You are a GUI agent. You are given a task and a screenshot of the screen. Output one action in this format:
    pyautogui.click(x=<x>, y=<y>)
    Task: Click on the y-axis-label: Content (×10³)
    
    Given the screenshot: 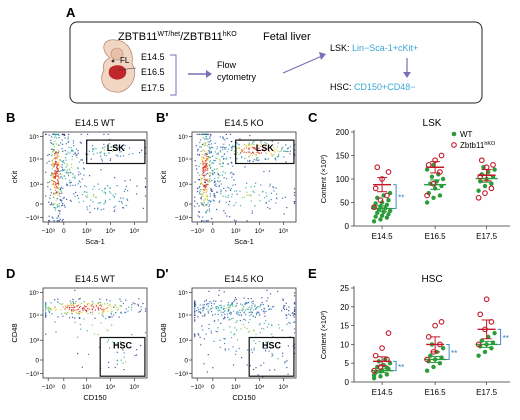 What is the action you would take?
    pyautogui.click(x=323, y=178)
    